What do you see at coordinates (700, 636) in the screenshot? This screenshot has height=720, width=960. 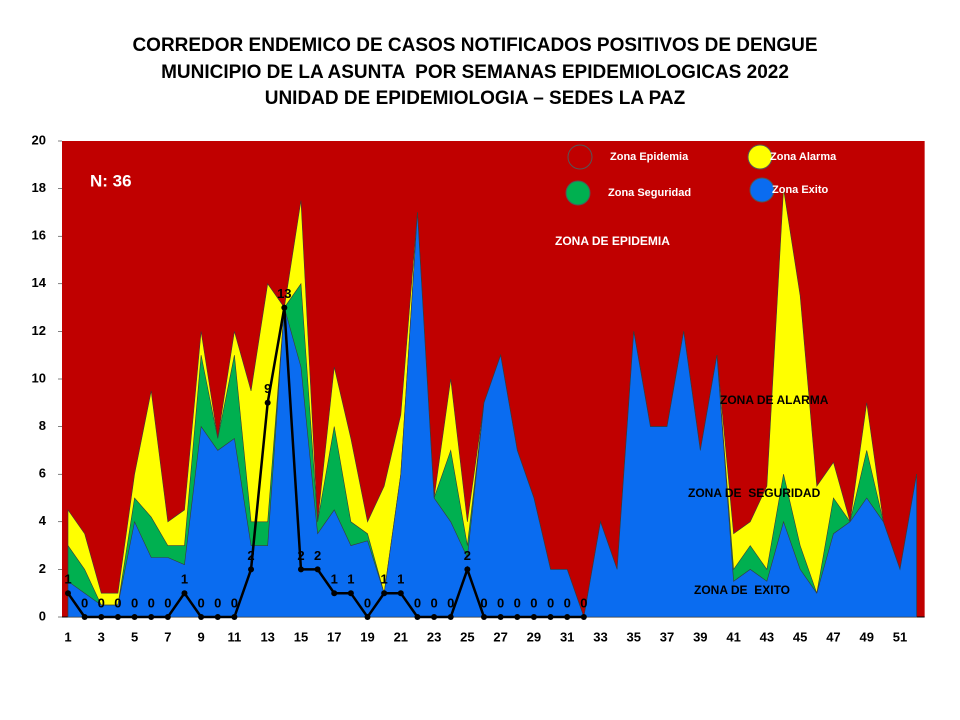 I see `x-tick-label: 39` at bounding box center [700, 636].